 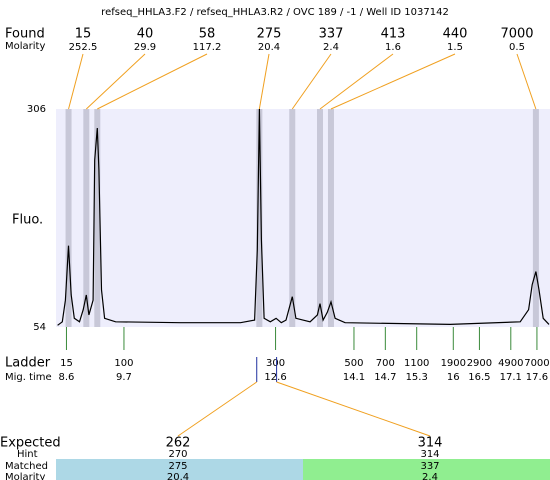 I want to click on ladder-size: 4900, so click(x=510, y=363).